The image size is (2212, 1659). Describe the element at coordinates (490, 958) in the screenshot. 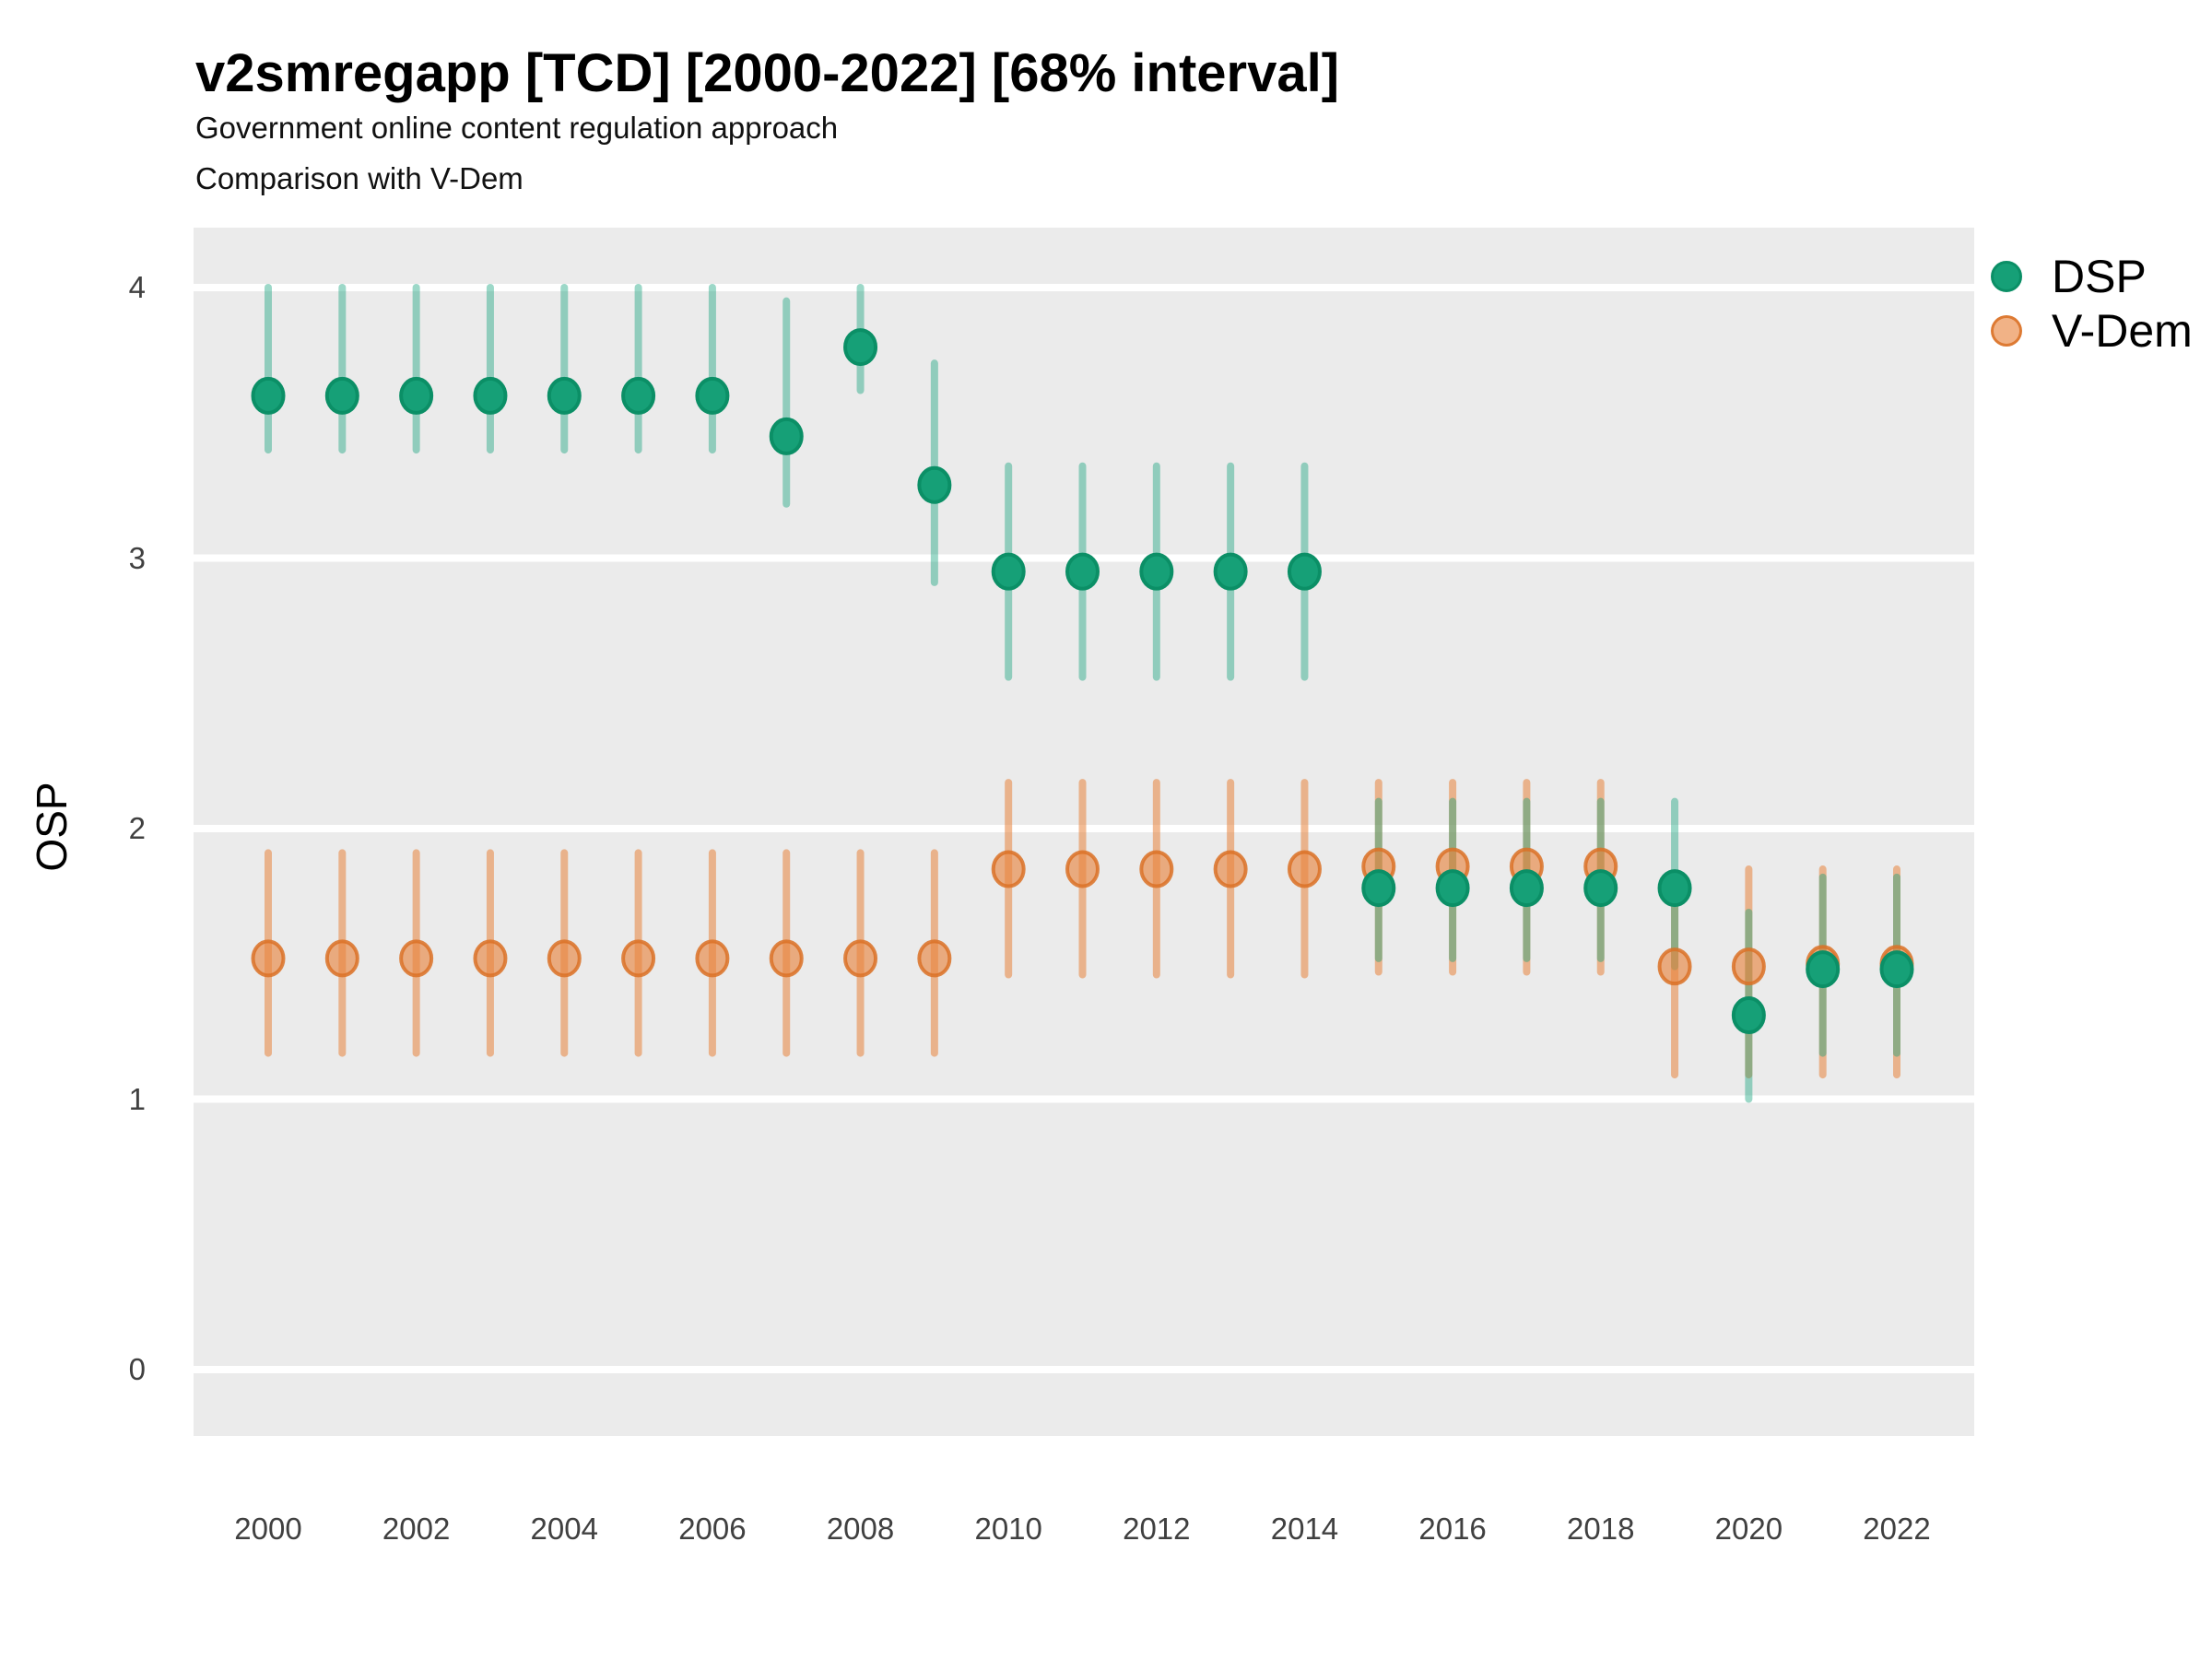

I see `vdem-point-2003` at that location.